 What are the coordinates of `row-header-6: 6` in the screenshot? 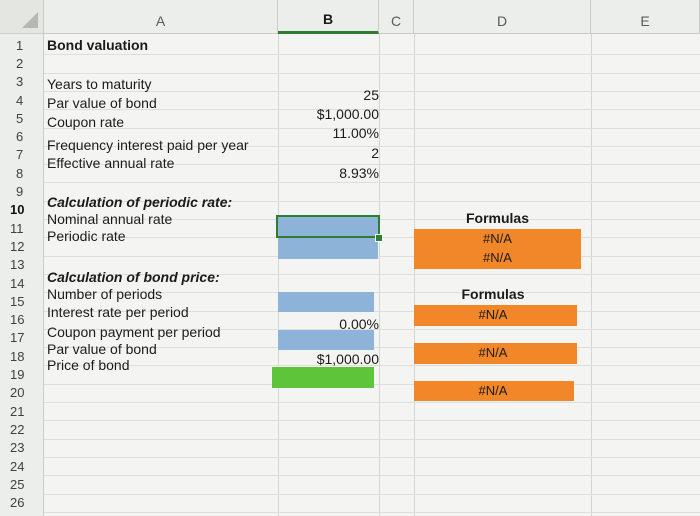 It's located at (20, 137).